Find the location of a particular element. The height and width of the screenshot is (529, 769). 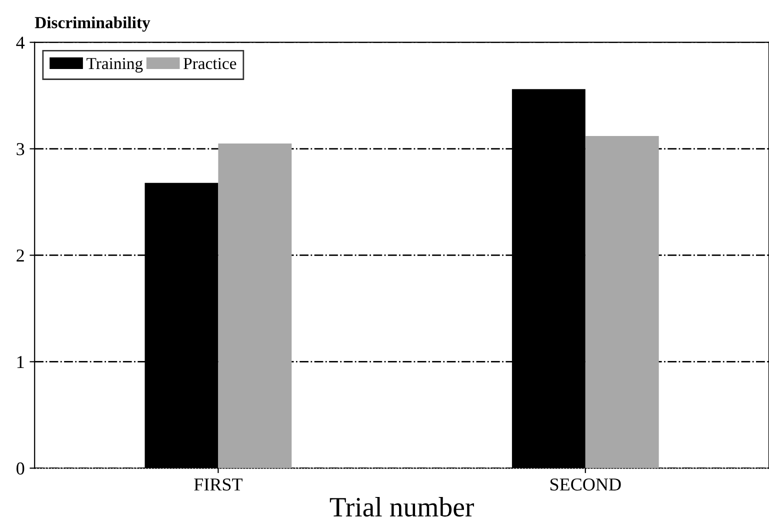

y-tick-label: 1 is located at coordinates (20, 362).